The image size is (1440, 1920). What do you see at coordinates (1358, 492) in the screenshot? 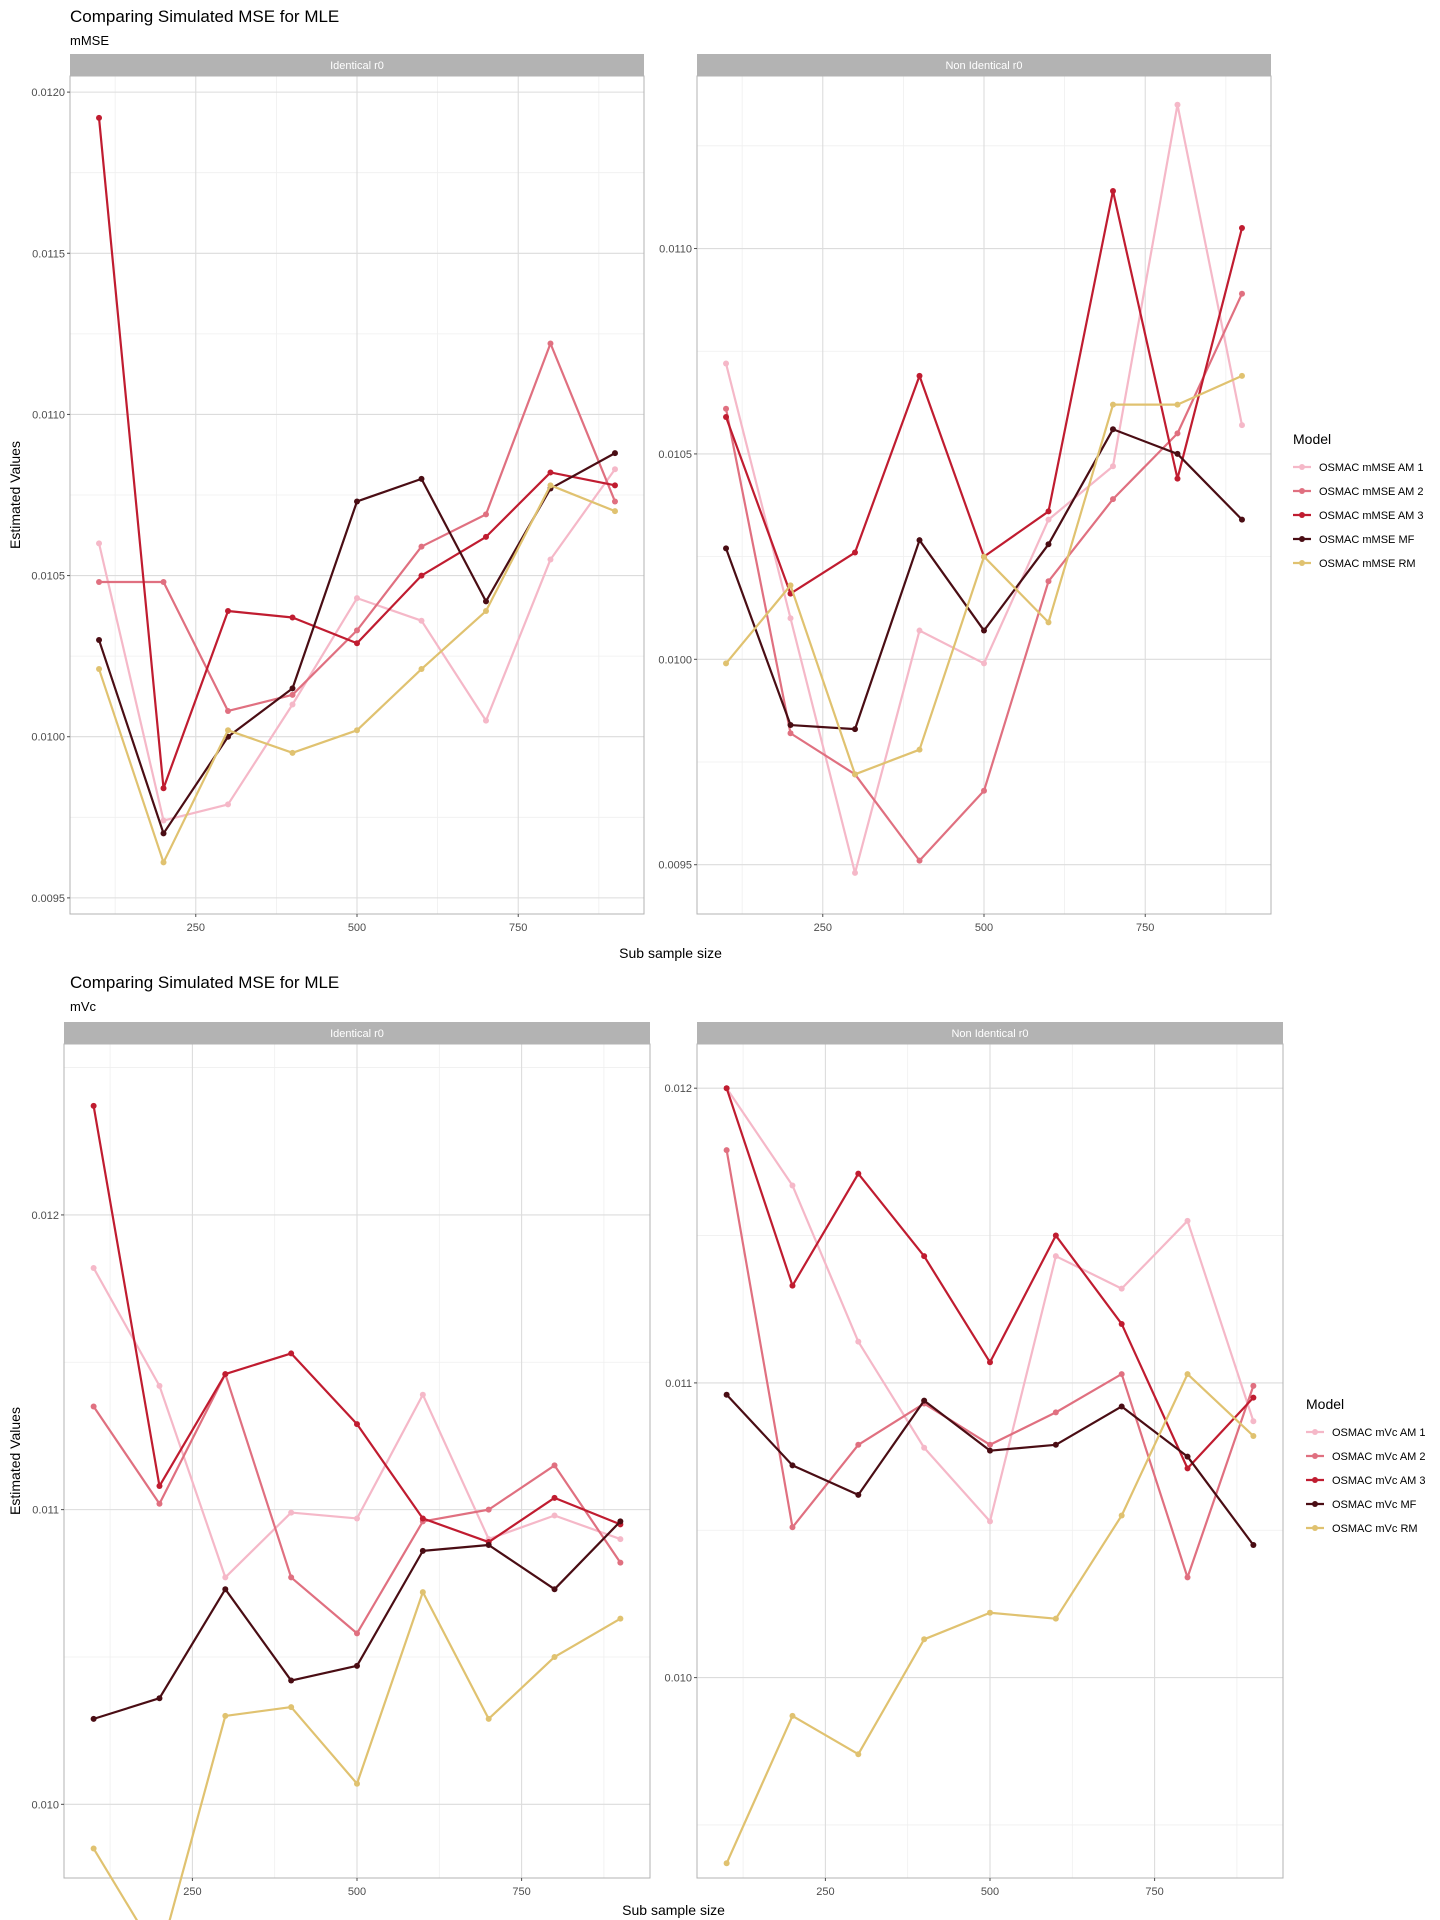
I see `legend-item: OSMAC mMSE AM 2` at bounding box center [1358, 492].